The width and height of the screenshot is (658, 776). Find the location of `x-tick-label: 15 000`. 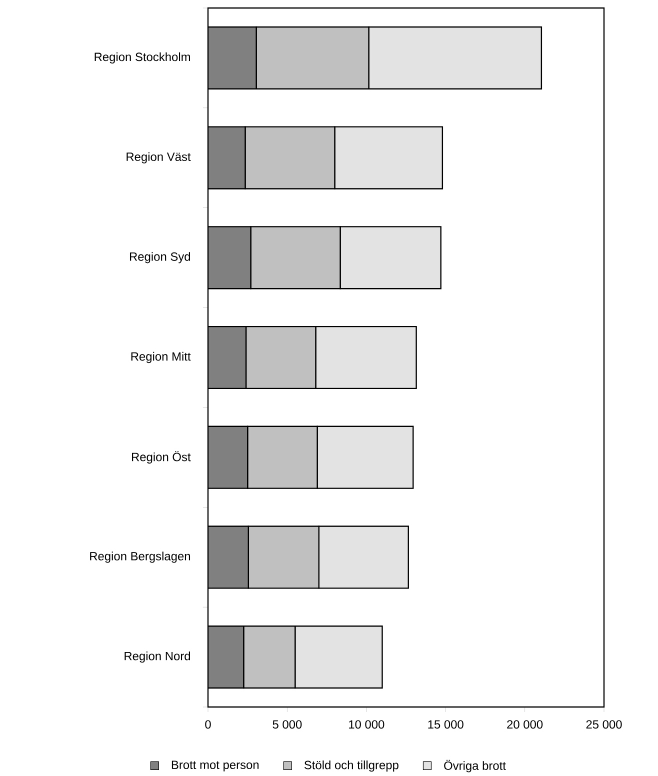

x-tick-label: 15 000 is located at coordinates (446, 724).